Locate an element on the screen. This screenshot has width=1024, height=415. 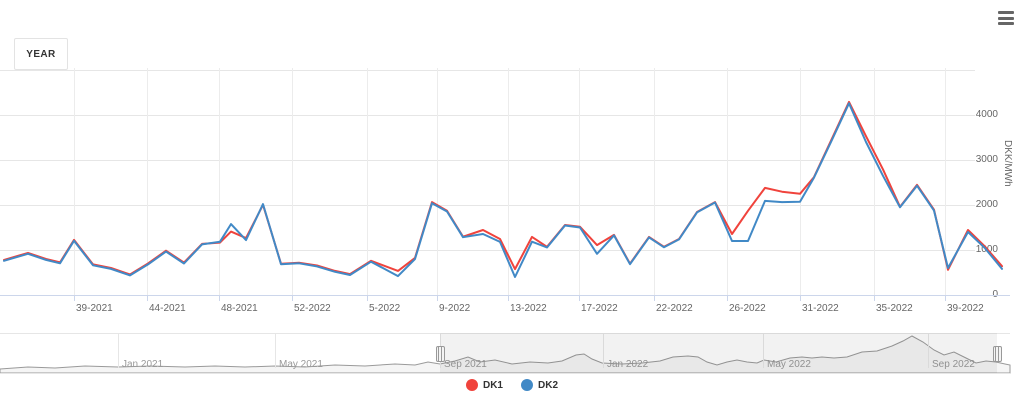
x-axis-label: 35-2022 is located at coordinates (894, 308).